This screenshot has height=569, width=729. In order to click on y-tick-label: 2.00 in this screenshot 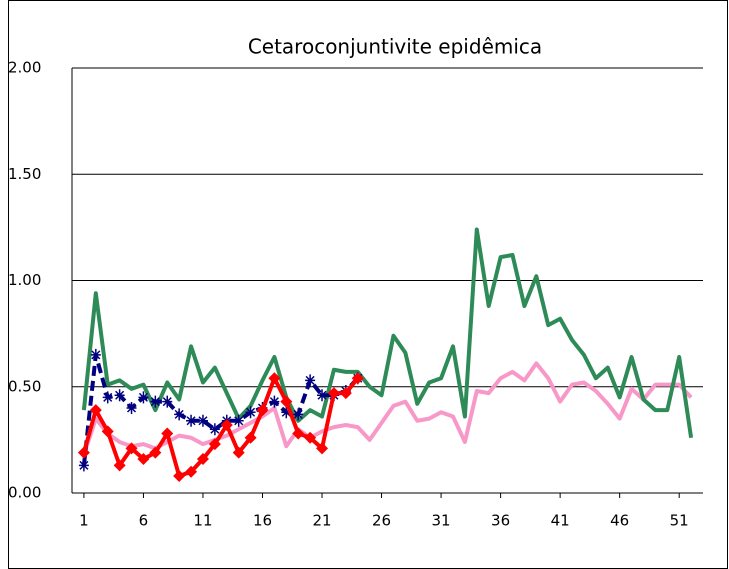, I will do `click(24, 68)`.